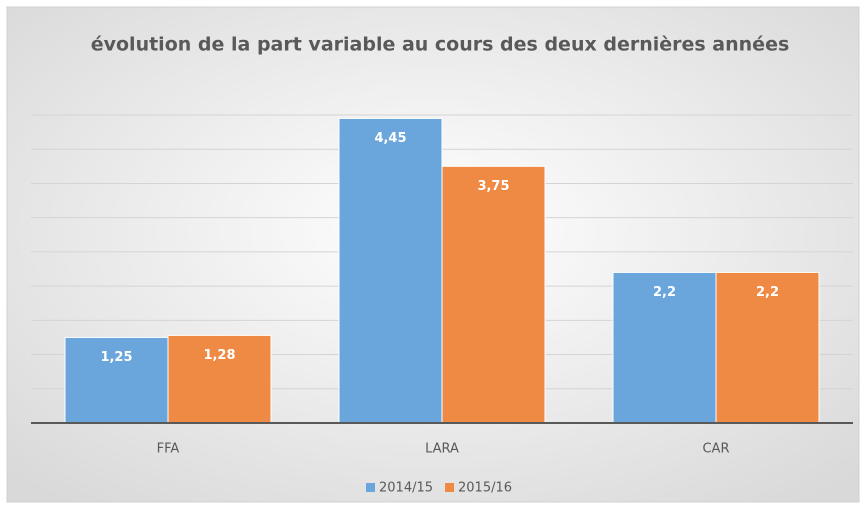  I want to click on legend-label: 2015/16, so click(485, 488).